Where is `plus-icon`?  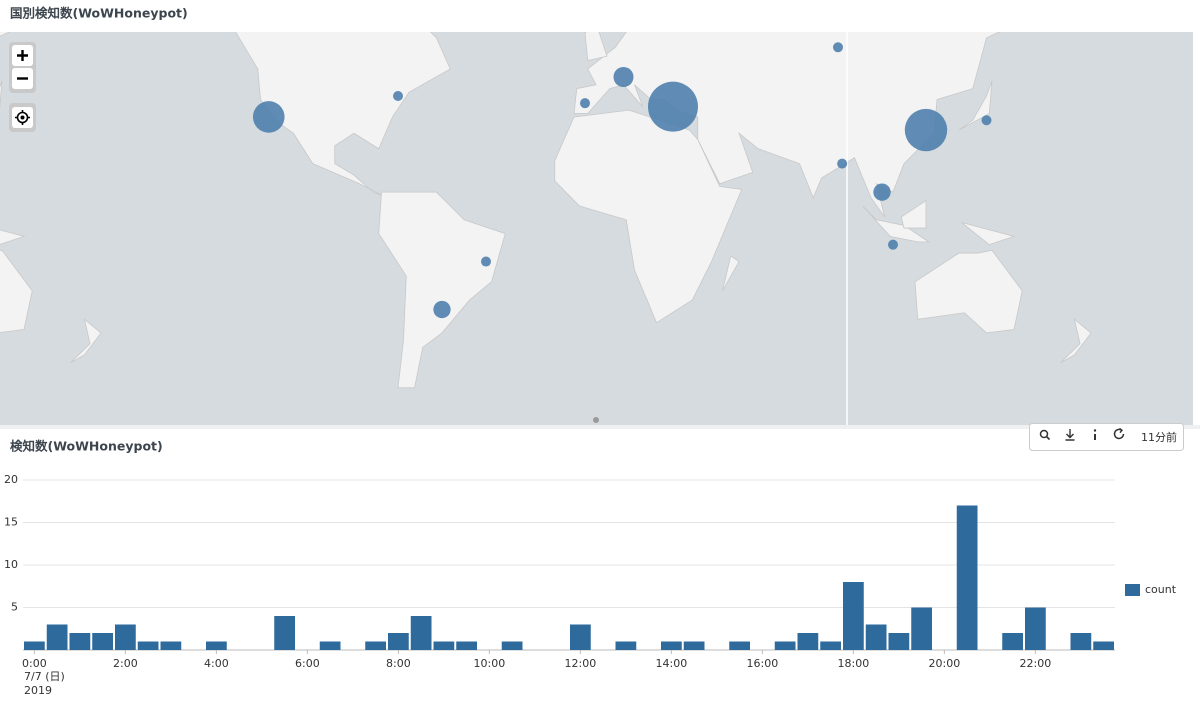
plus-icon is located at coordinates (22, 55).